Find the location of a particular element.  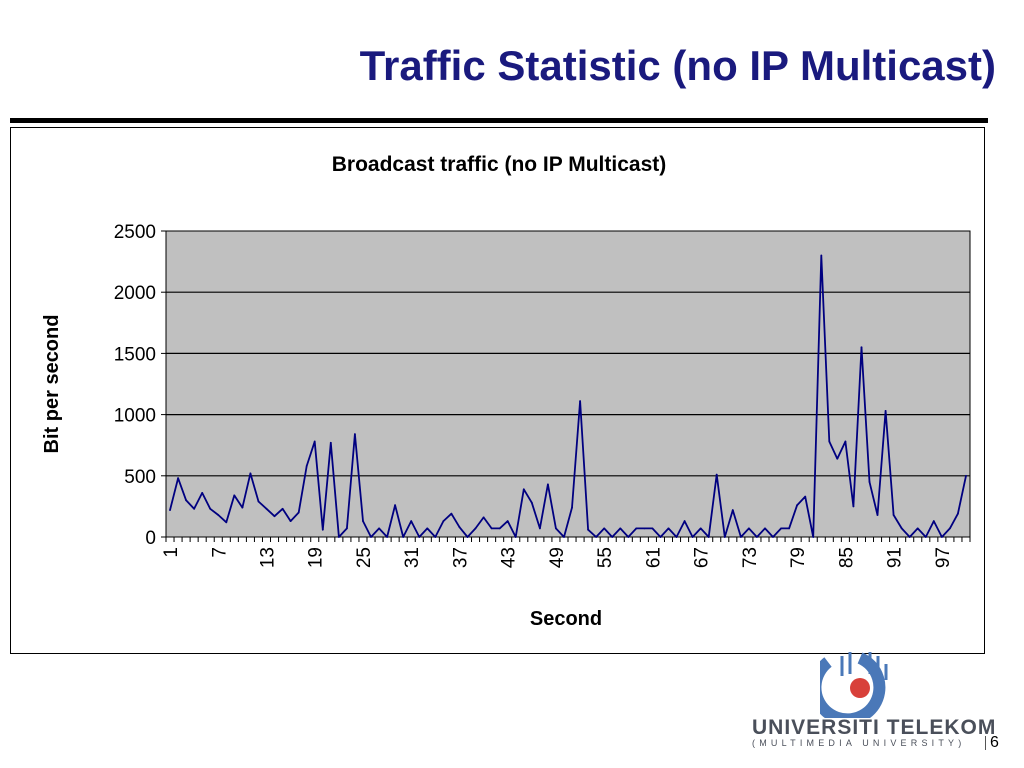

x-tick-label: 37 is located at coordinates (460, 557).